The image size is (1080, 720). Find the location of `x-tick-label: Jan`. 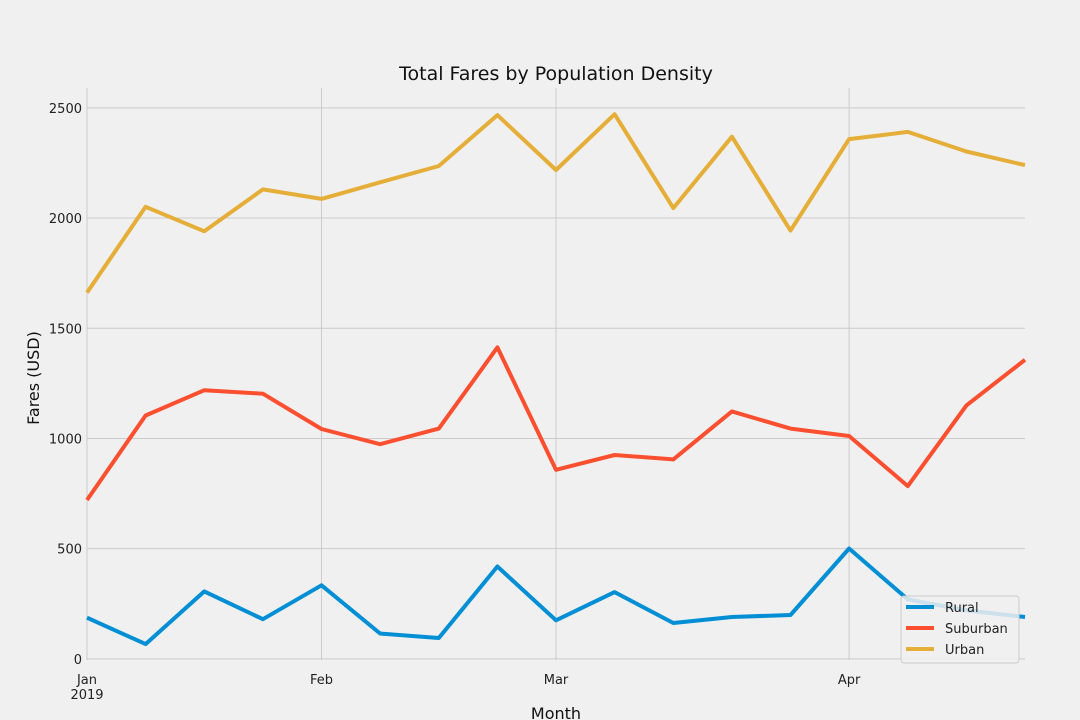

x-tick-label: Jan is located at coordinates (86, 680).